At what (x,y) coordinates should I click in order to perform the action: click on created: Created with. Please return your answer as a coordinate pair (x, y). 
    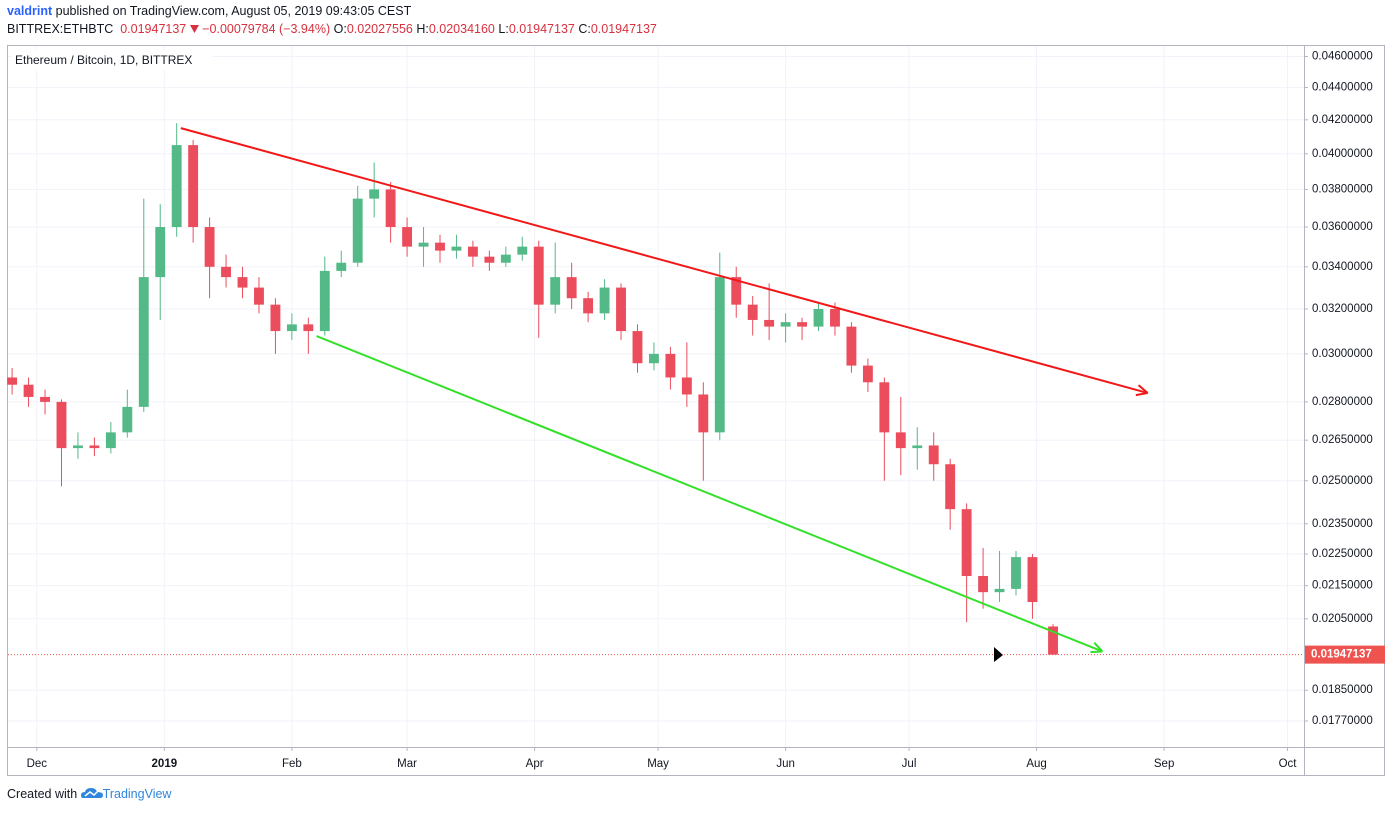
    Looking at the image, I should click on (42, 794).